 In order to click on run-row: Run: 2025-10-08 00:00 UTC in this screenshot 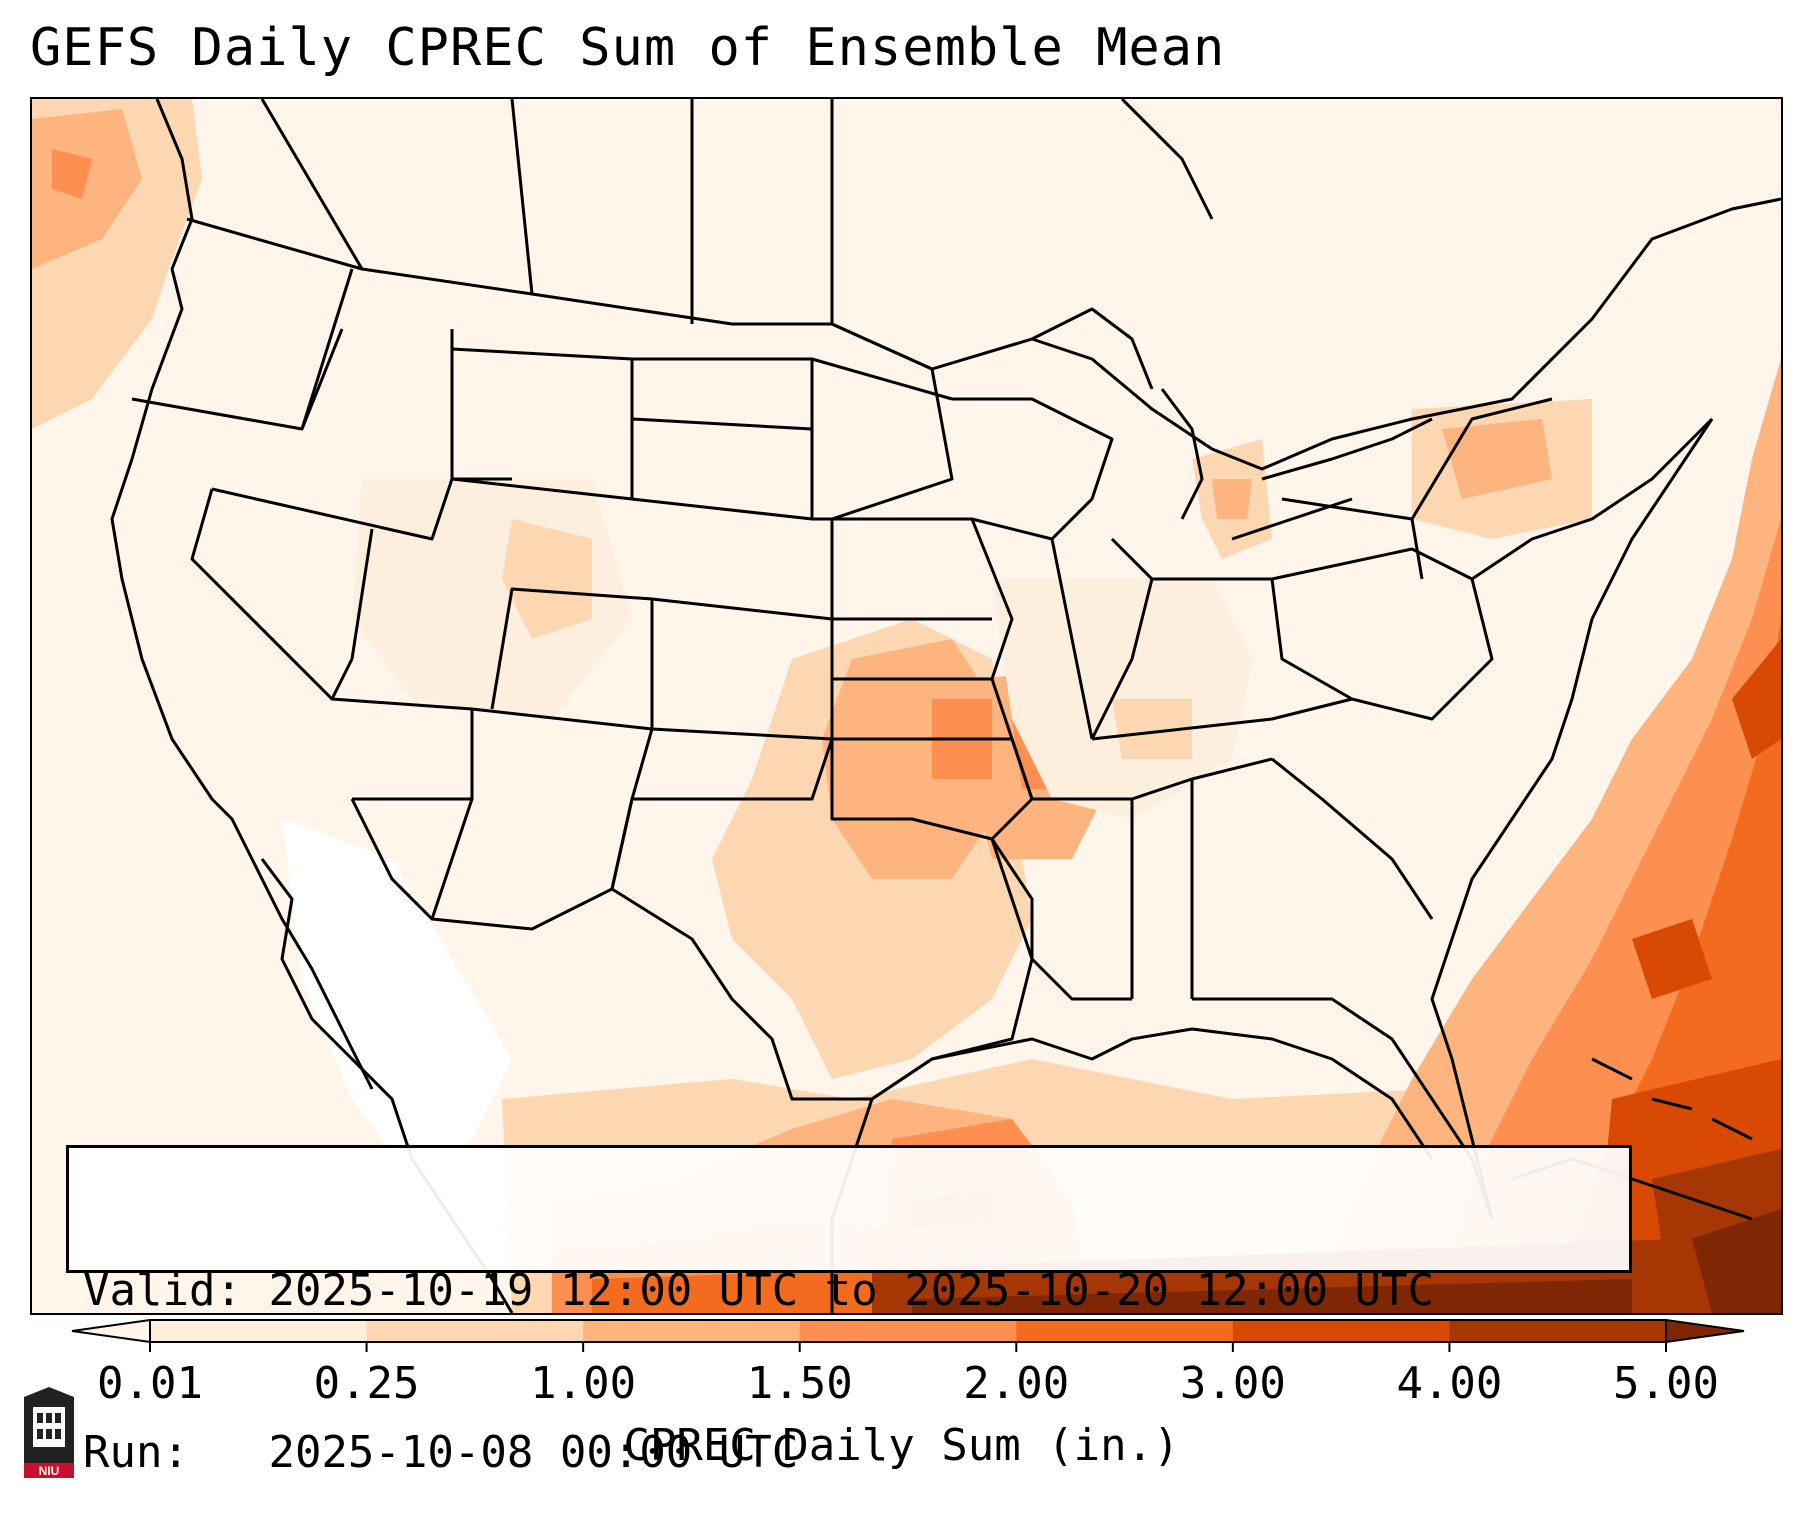, I will do `click(856, 1453)`.